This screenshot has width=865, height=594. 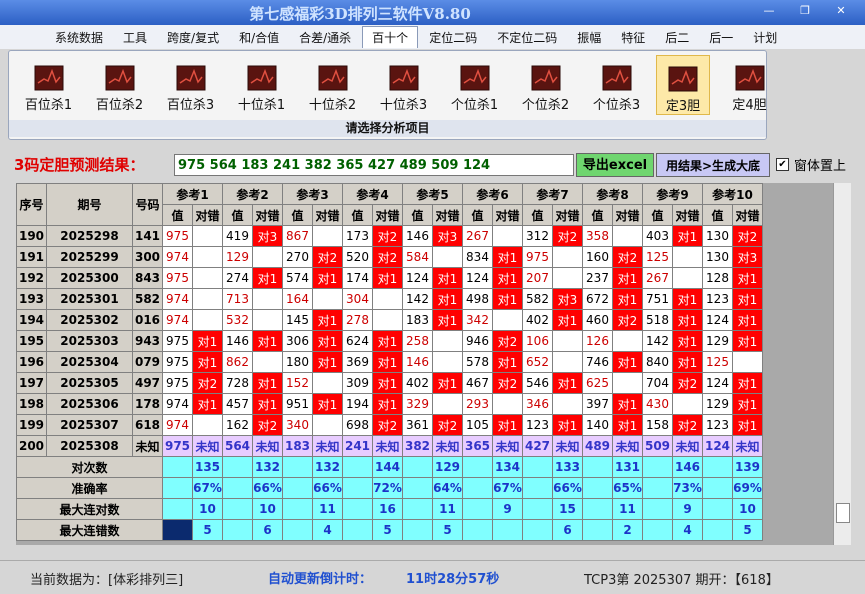 I want to click on menu-item: 工具, so click(x=135, y=37).